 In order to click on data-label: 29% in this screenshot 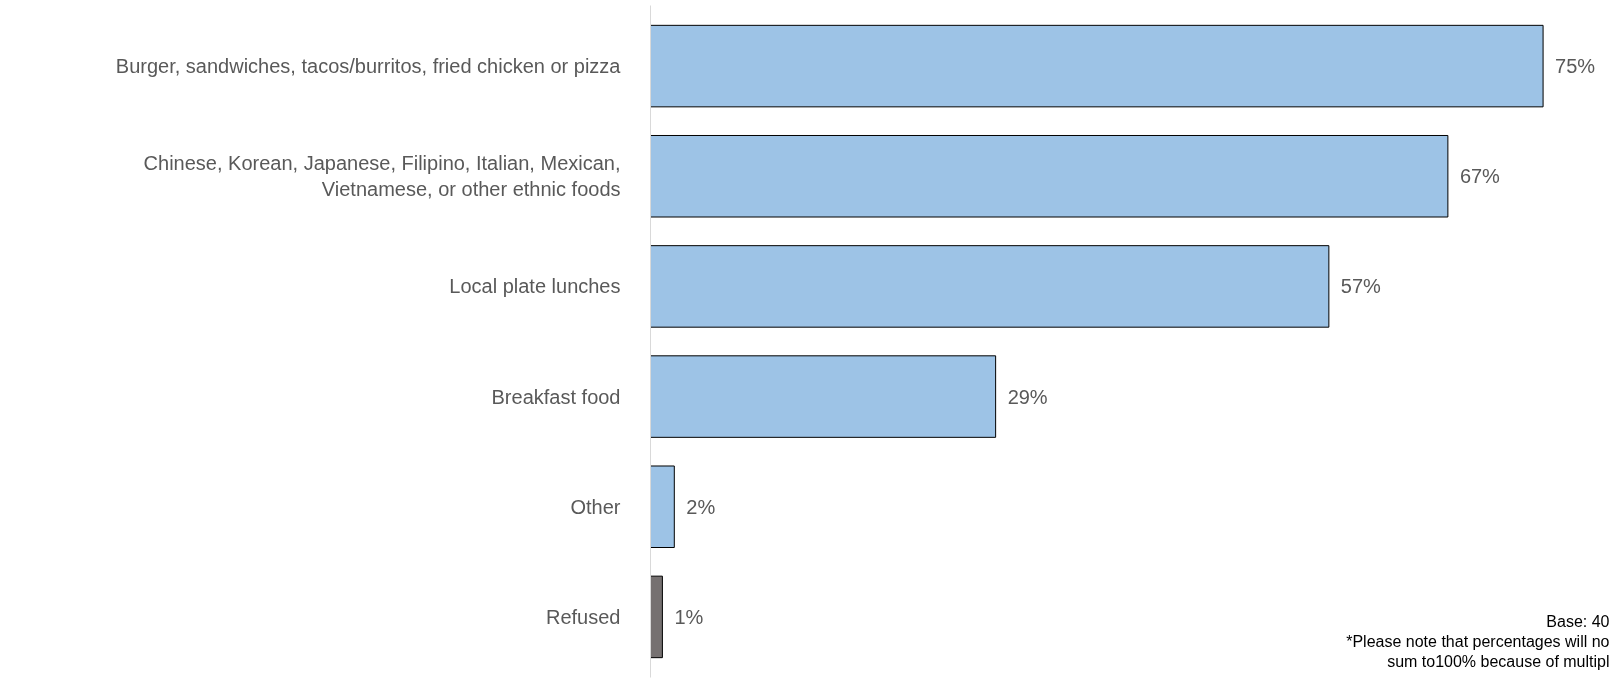, I will do `click(1027, 396)`.